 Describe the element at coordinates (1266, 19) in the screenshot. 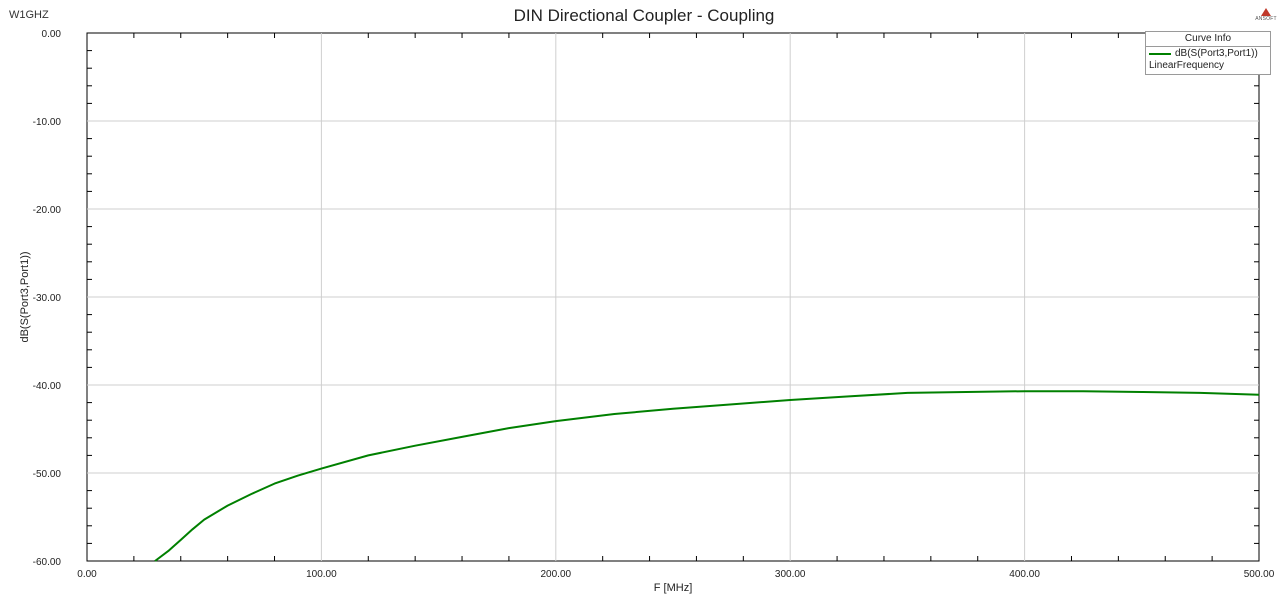

I see `logo-text: ANSOFT` at that location.